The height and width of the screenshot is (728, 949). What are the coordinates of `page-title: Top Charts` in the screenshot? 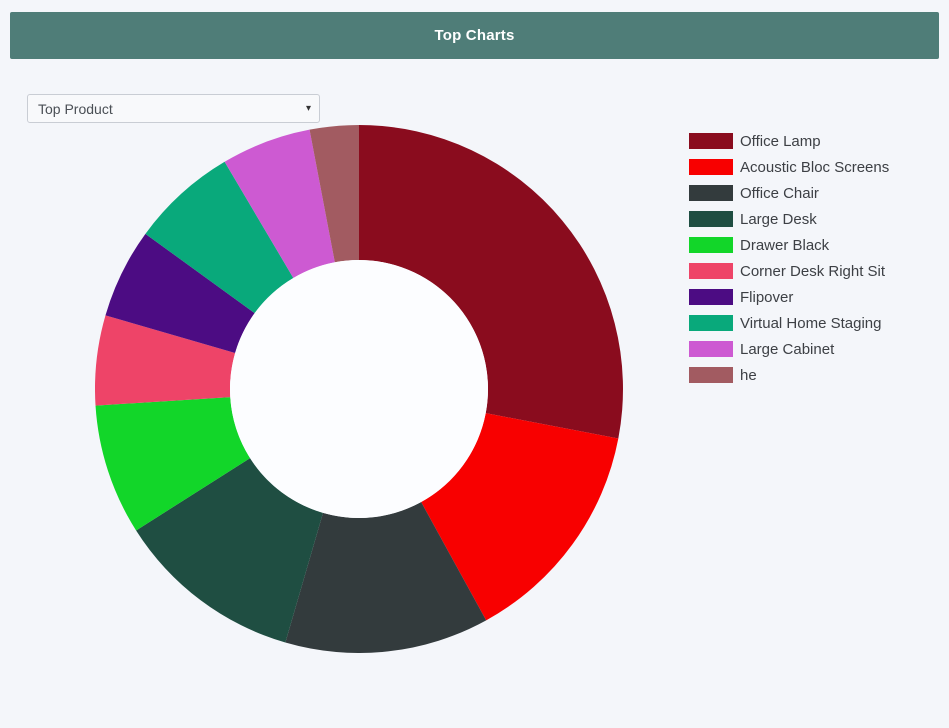 It's located at (474, 35).